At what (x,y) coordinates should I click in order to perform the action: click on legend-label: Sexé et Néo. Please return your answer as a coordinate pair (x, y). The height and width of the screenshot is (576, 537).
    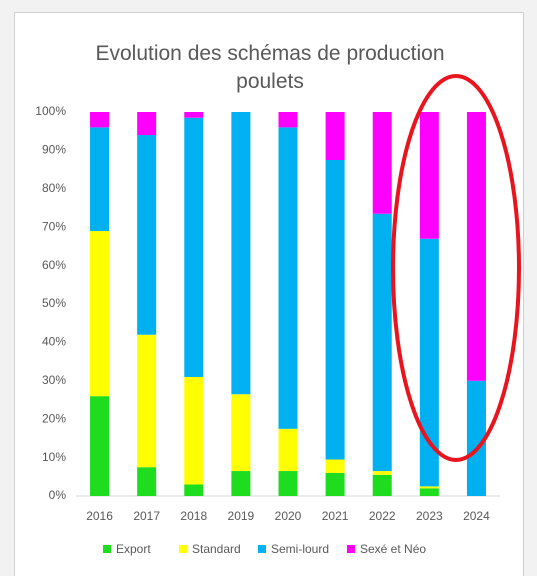
    Looking at the image, I should click on (393, 549).